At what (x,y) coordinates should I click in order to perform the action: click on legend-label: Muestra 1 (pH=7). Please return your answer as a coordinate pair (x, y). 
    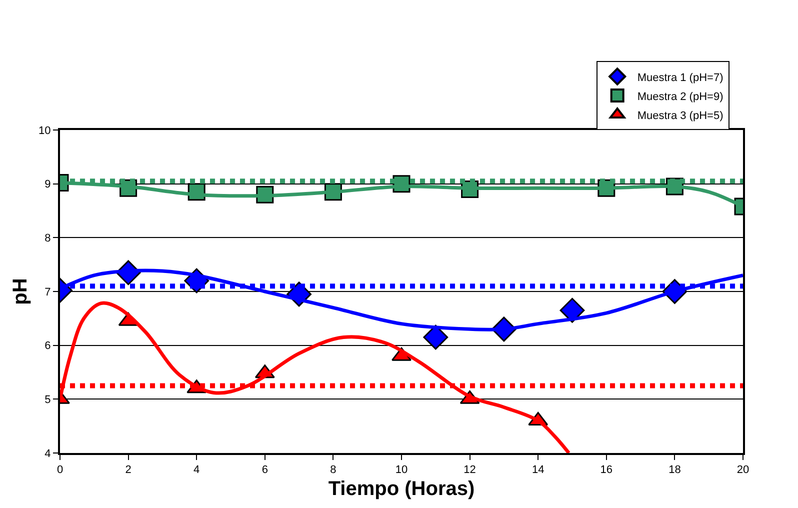
    Looking at the image, I should click on (680, 78).